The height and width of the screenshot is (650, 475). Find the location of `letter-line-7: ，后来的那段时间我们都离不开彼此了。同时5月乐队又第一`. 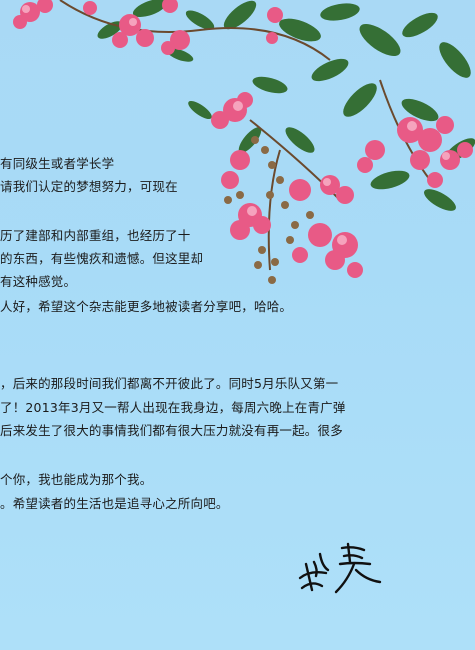

letter-line-7: ，后来的那段时间我们都离不开彼此了。同时5月乐队又第一 is located at coordinates (169, 383).